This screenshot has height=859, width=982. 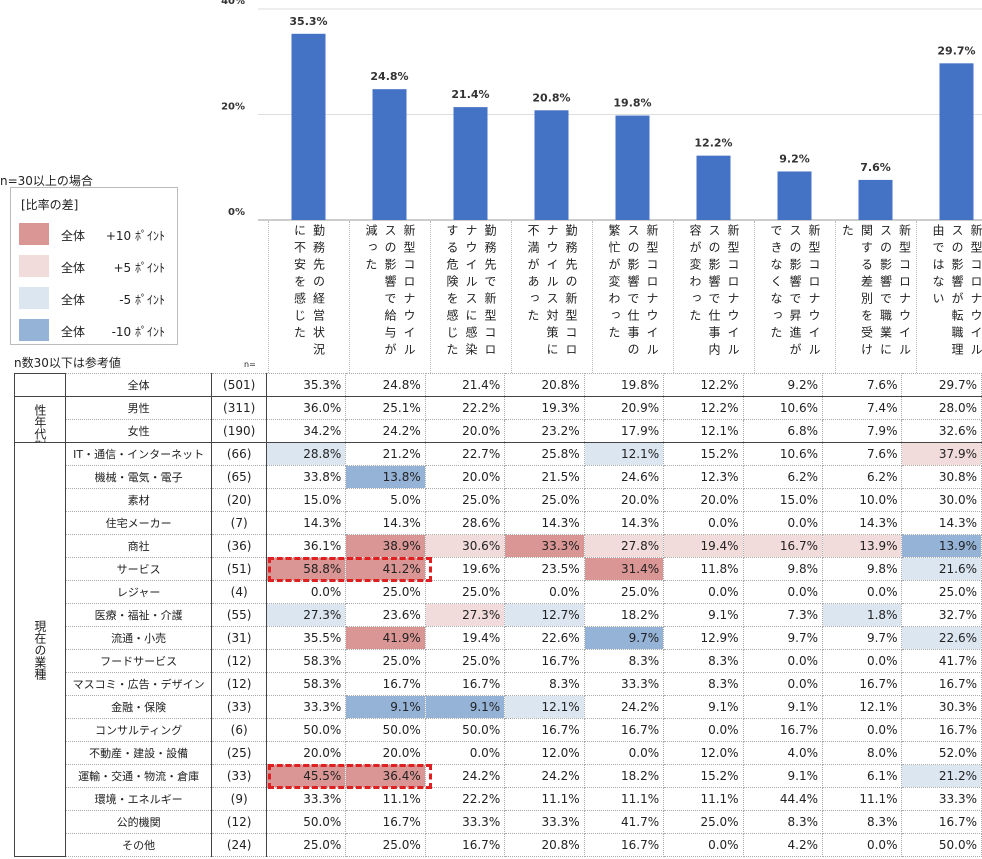 I want to click on row-label: 流通・小売, so click(x=138, y=638).